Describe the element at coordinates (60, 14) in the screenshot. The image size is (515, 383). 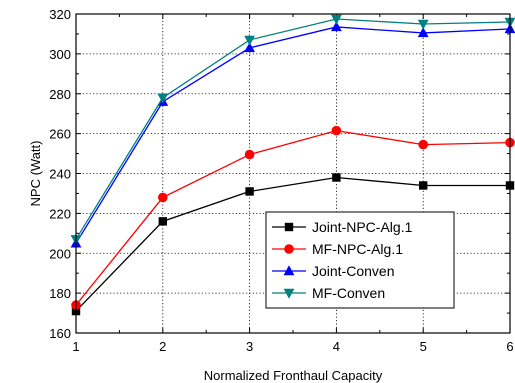
I see `y-tick-label: 320` at that location.